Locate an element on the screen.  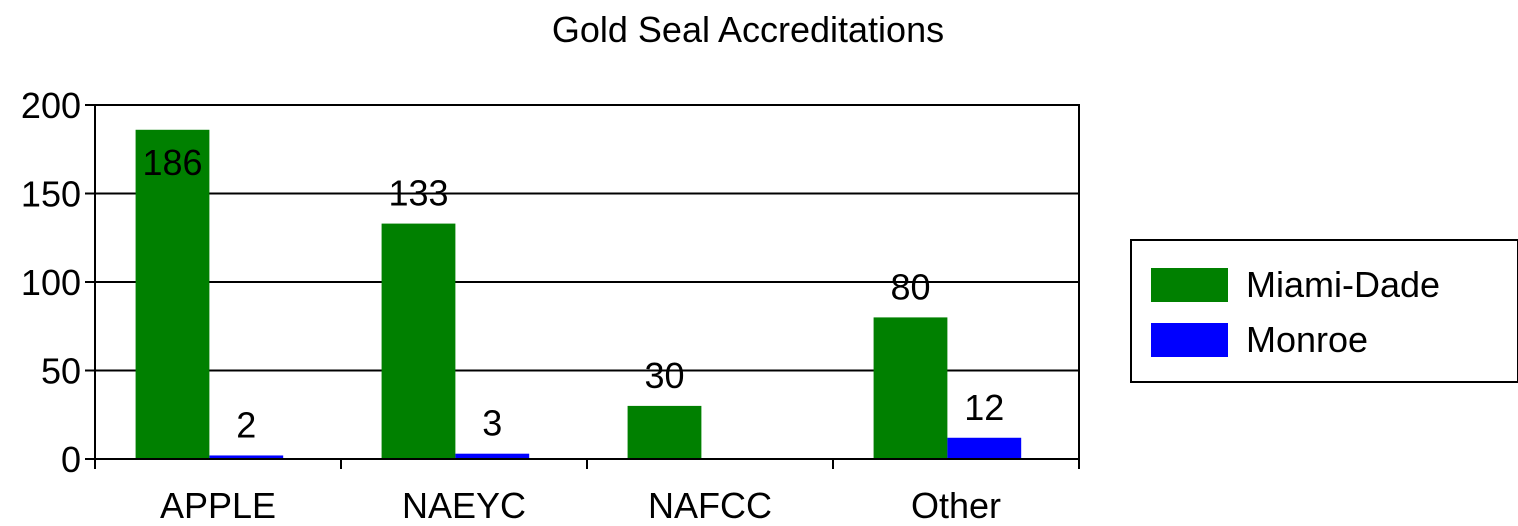
y-tick-label: 150 is located at coordinates (51, 194).